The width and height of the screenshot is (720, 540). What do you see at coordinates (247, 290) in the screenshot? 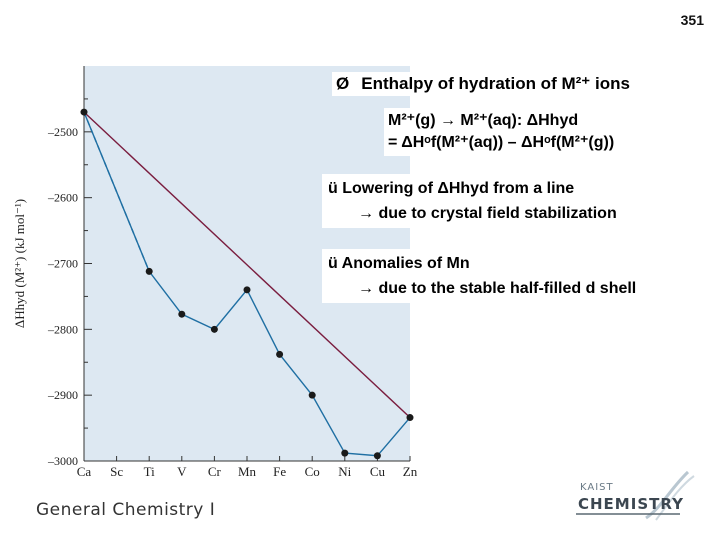
I see `data-point-mn` at bounding box center [247, 290].